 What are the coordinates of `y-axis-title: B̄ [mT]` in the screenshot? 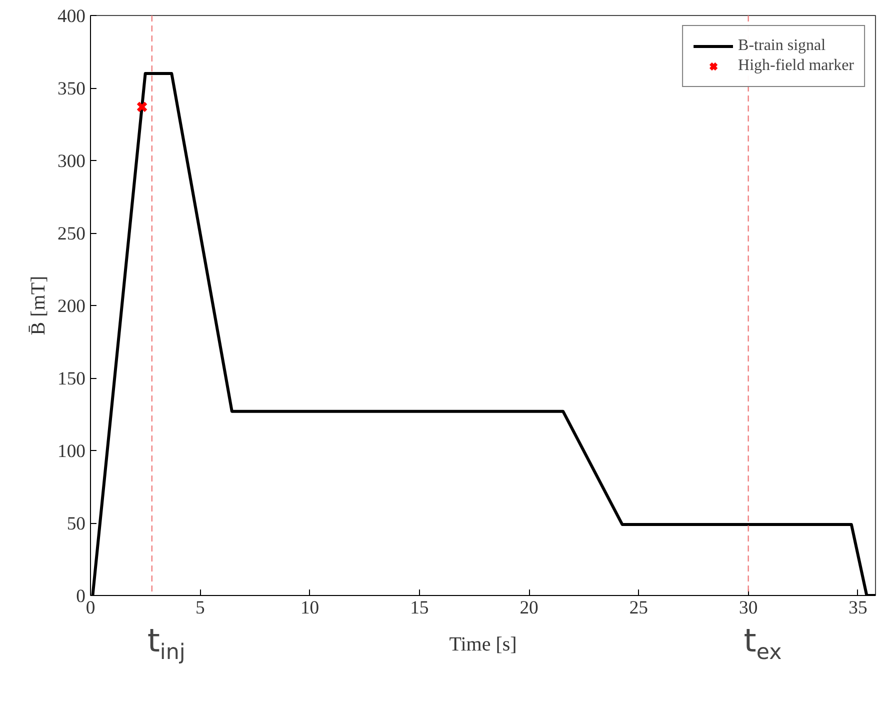 It's located at (39, 306).